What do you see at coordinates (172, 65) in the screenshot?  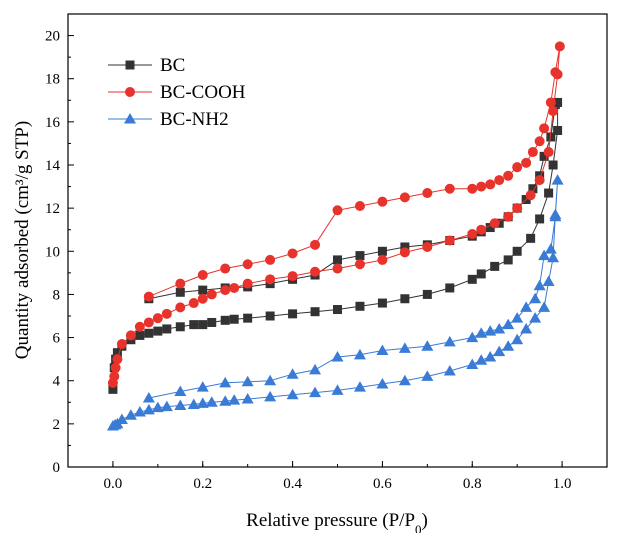 I see `legend-label: BC` at bounding box center [172, 65].